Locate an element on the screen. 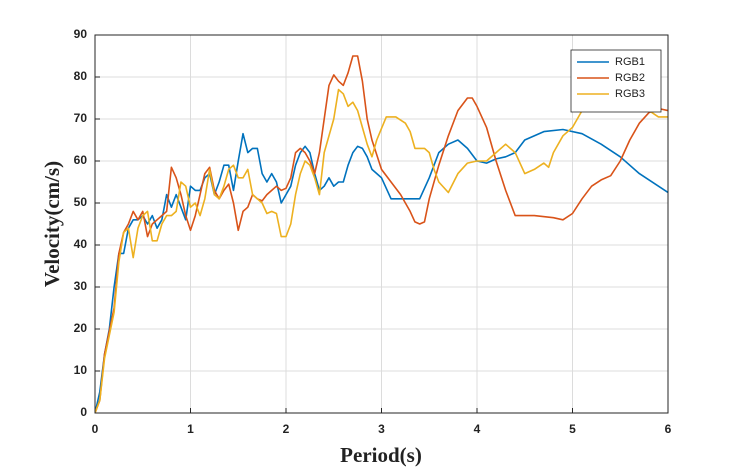 The image size is (739, 469). legend-box is located at coordinates (616, 81).